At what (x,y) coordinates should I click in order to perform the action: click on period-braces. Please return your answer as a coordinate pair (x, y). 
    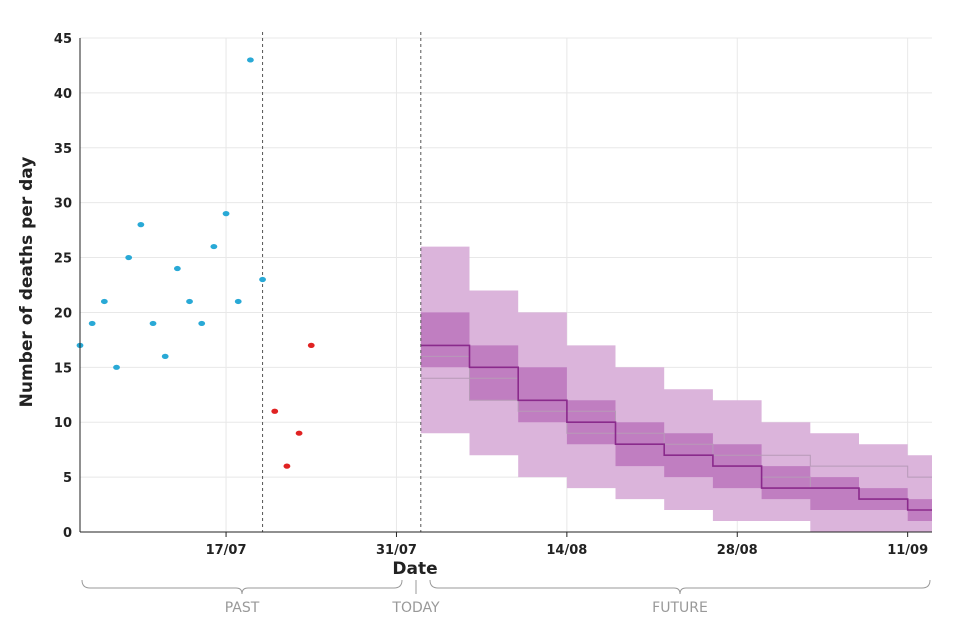
    Looking at the image, I should click on (506, 587).